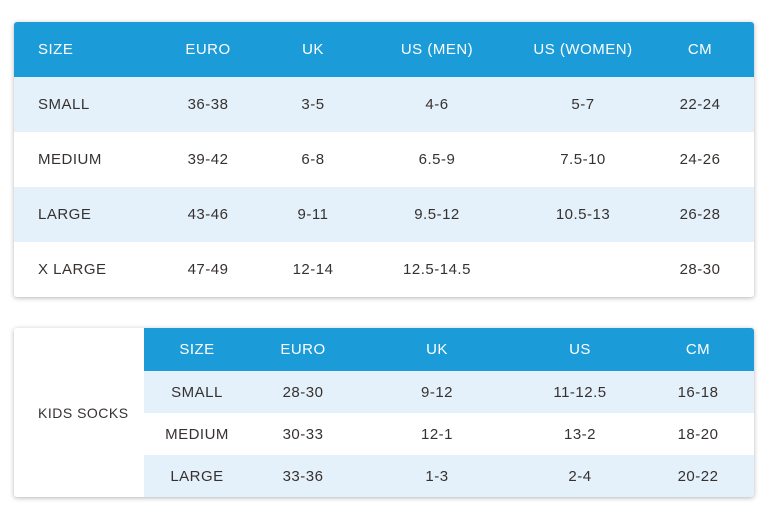 The width and height of the screenshot is (768, 523). Describe the element at coordinates (437, 434) in the screenshot. I see `value-cell: 12-1` at that location.